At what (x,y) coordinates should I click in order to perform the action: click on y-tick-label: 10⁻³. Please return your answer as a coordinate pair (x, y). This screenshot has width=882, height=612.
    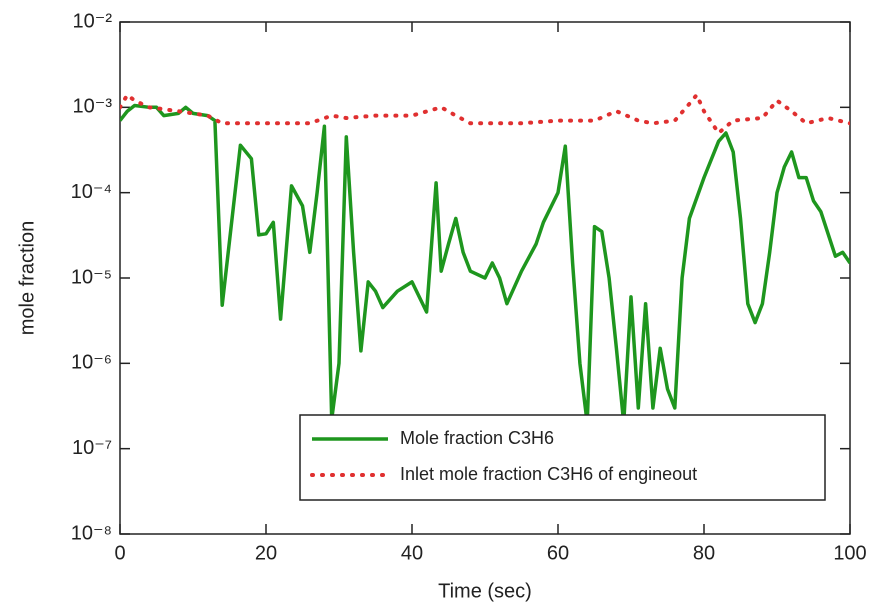
    Looking at the image, I should click on (93, 107).